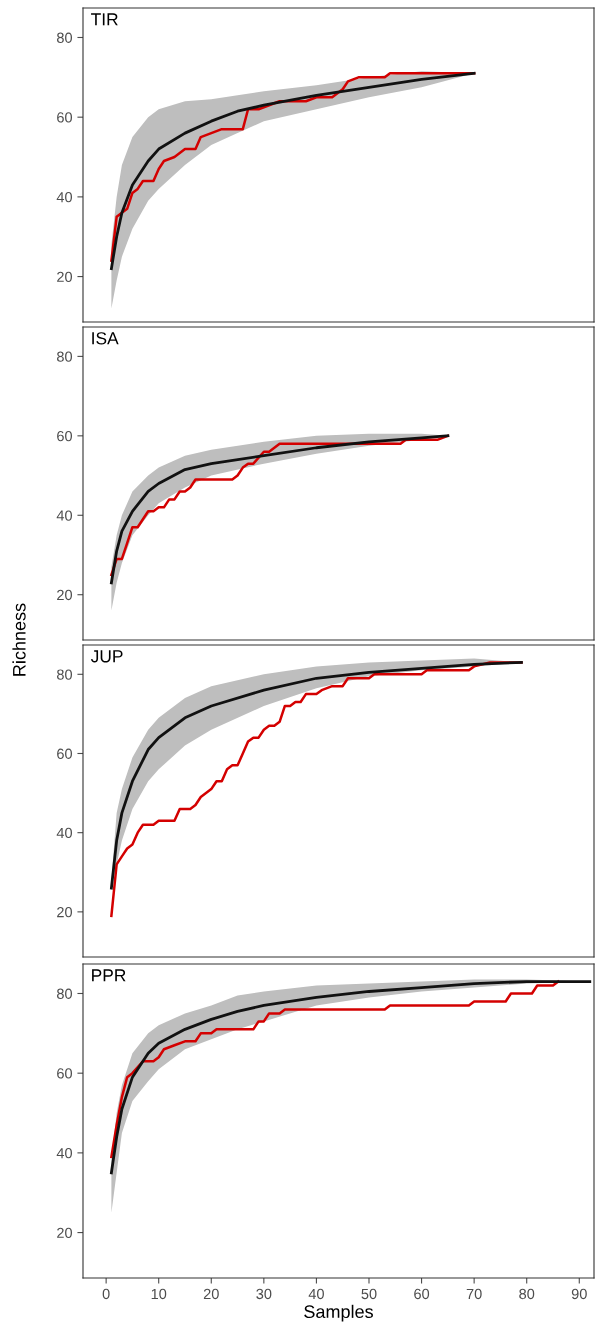 This screenshot has width=595, height=1340. I want to click on x-tick-label: 10, so click(159, 1294).